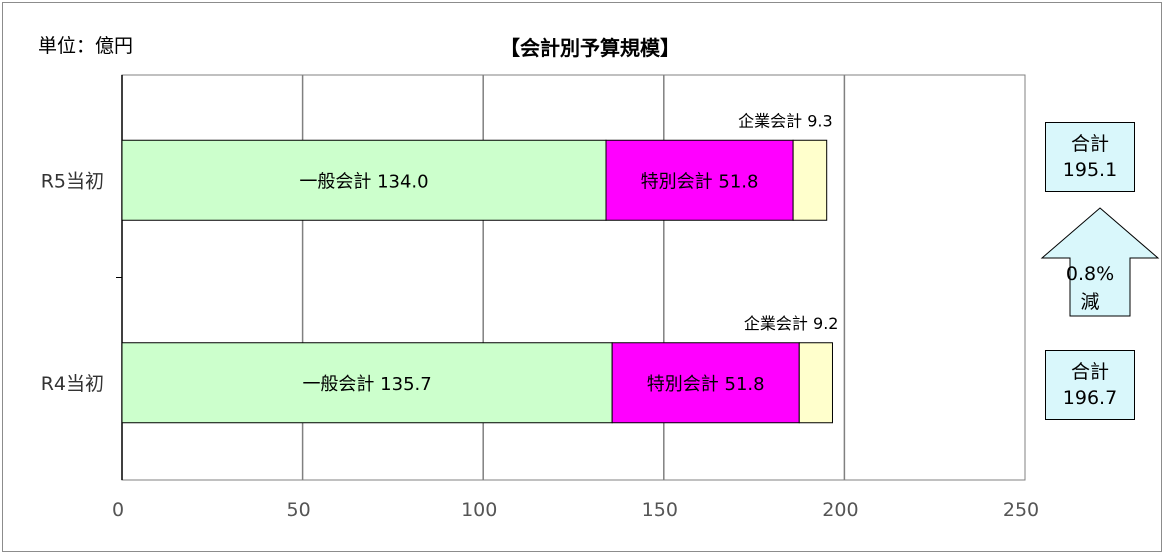 This screenshot has height=556, width=1166. What do you see at coordinates (1090, 274) in the screenshot?
I see `change-percent: 0.8%` at bounding box center [1090, 274].